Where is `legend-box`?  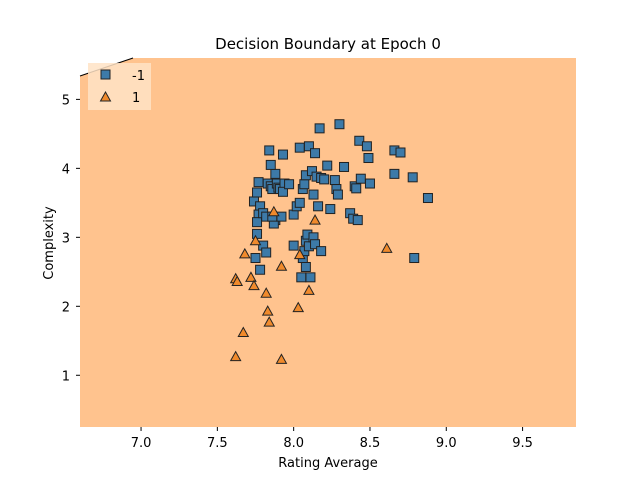 legend-box is located at coordinates (119, 86).